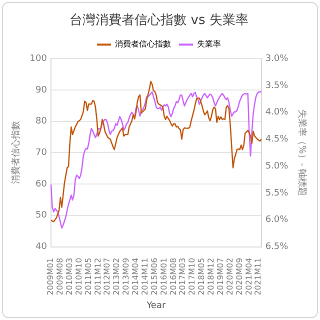  Describe the element at coordinates (209, 44) in the screenshot. I see `legend-label: 失業率` at that location.